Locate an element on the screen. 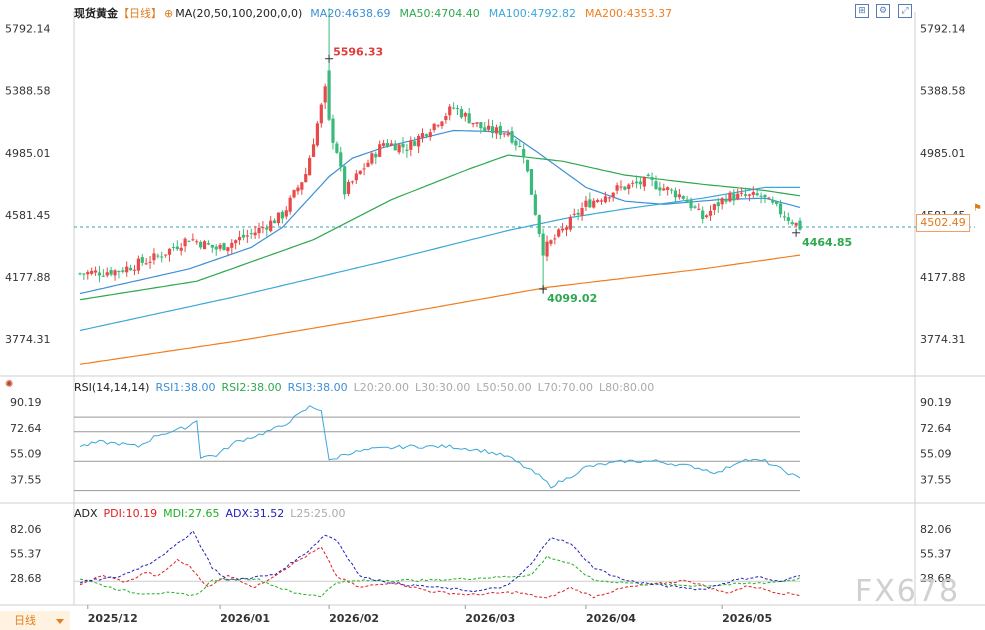  plus-circle-icon: ⊕ is located at coordinates (169, 13).